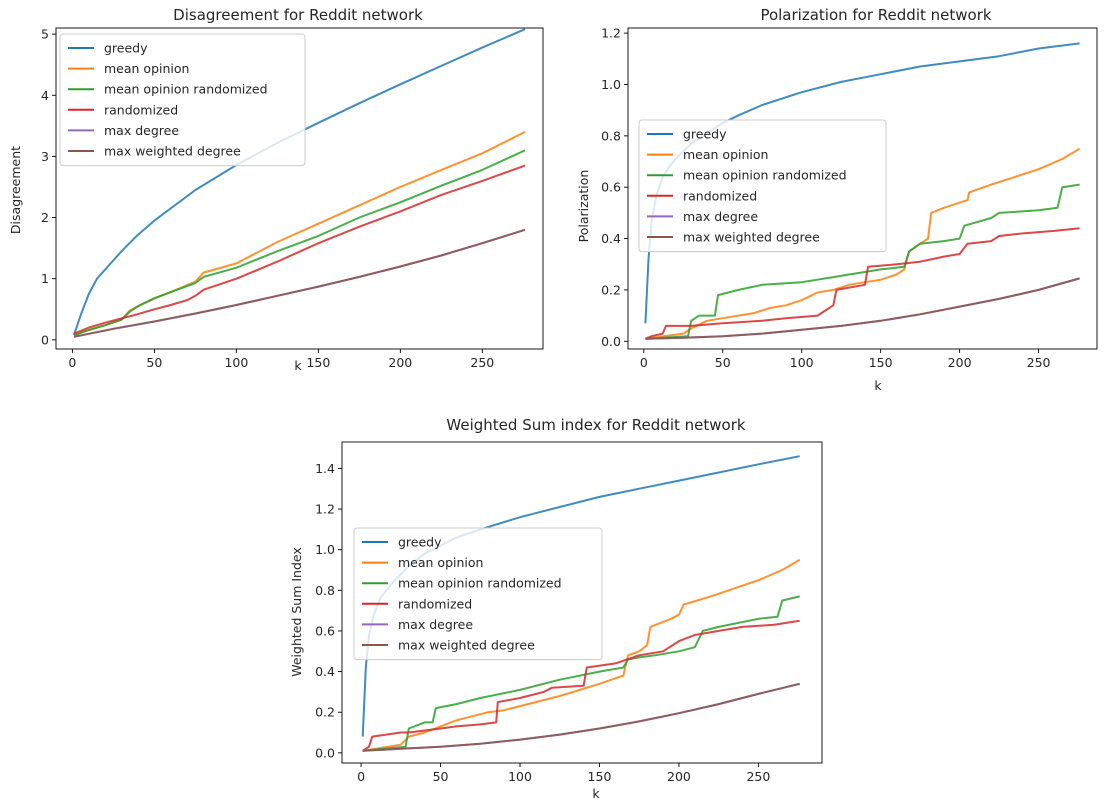 This screenshot has height=803, width=1114. I want to click on y-tick-label: 0, so click(45, 339).